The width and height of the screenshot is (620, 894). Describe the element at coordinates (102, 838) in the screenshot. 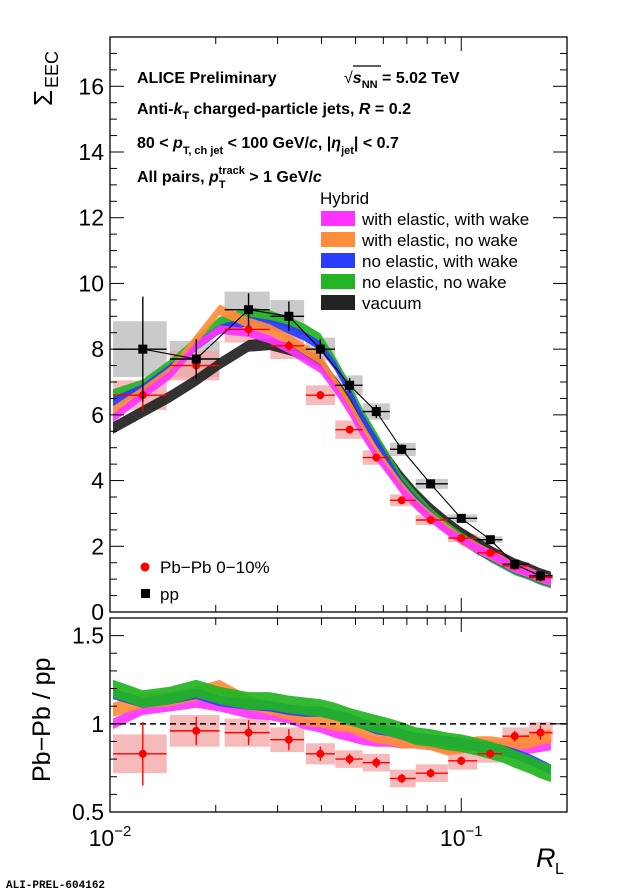

I see `x-tick-base-0: 10` at that location.